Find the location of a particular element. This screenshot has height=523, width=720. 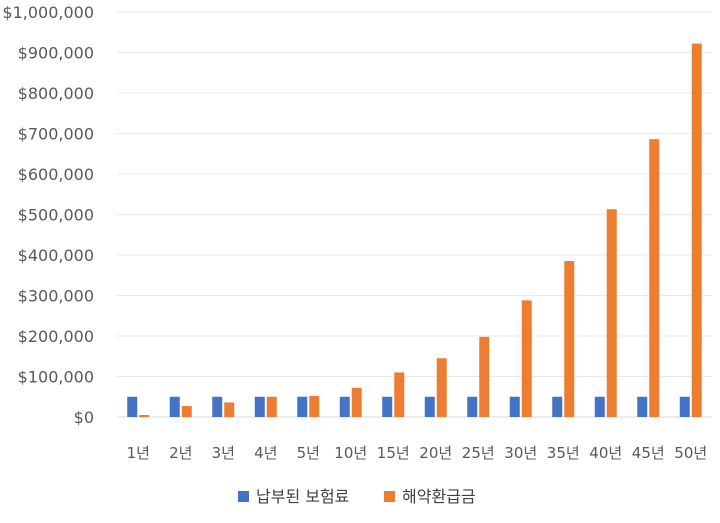

legend-label: 납부된 보험료 is located at coordinates (302, 496).